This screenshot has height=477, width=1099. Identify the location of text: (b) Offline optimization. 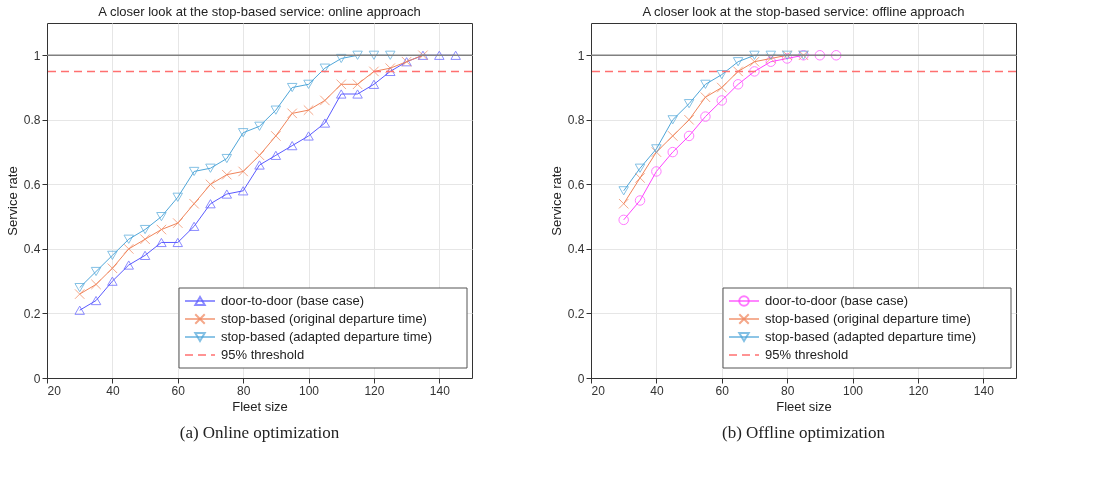
(803, 432).